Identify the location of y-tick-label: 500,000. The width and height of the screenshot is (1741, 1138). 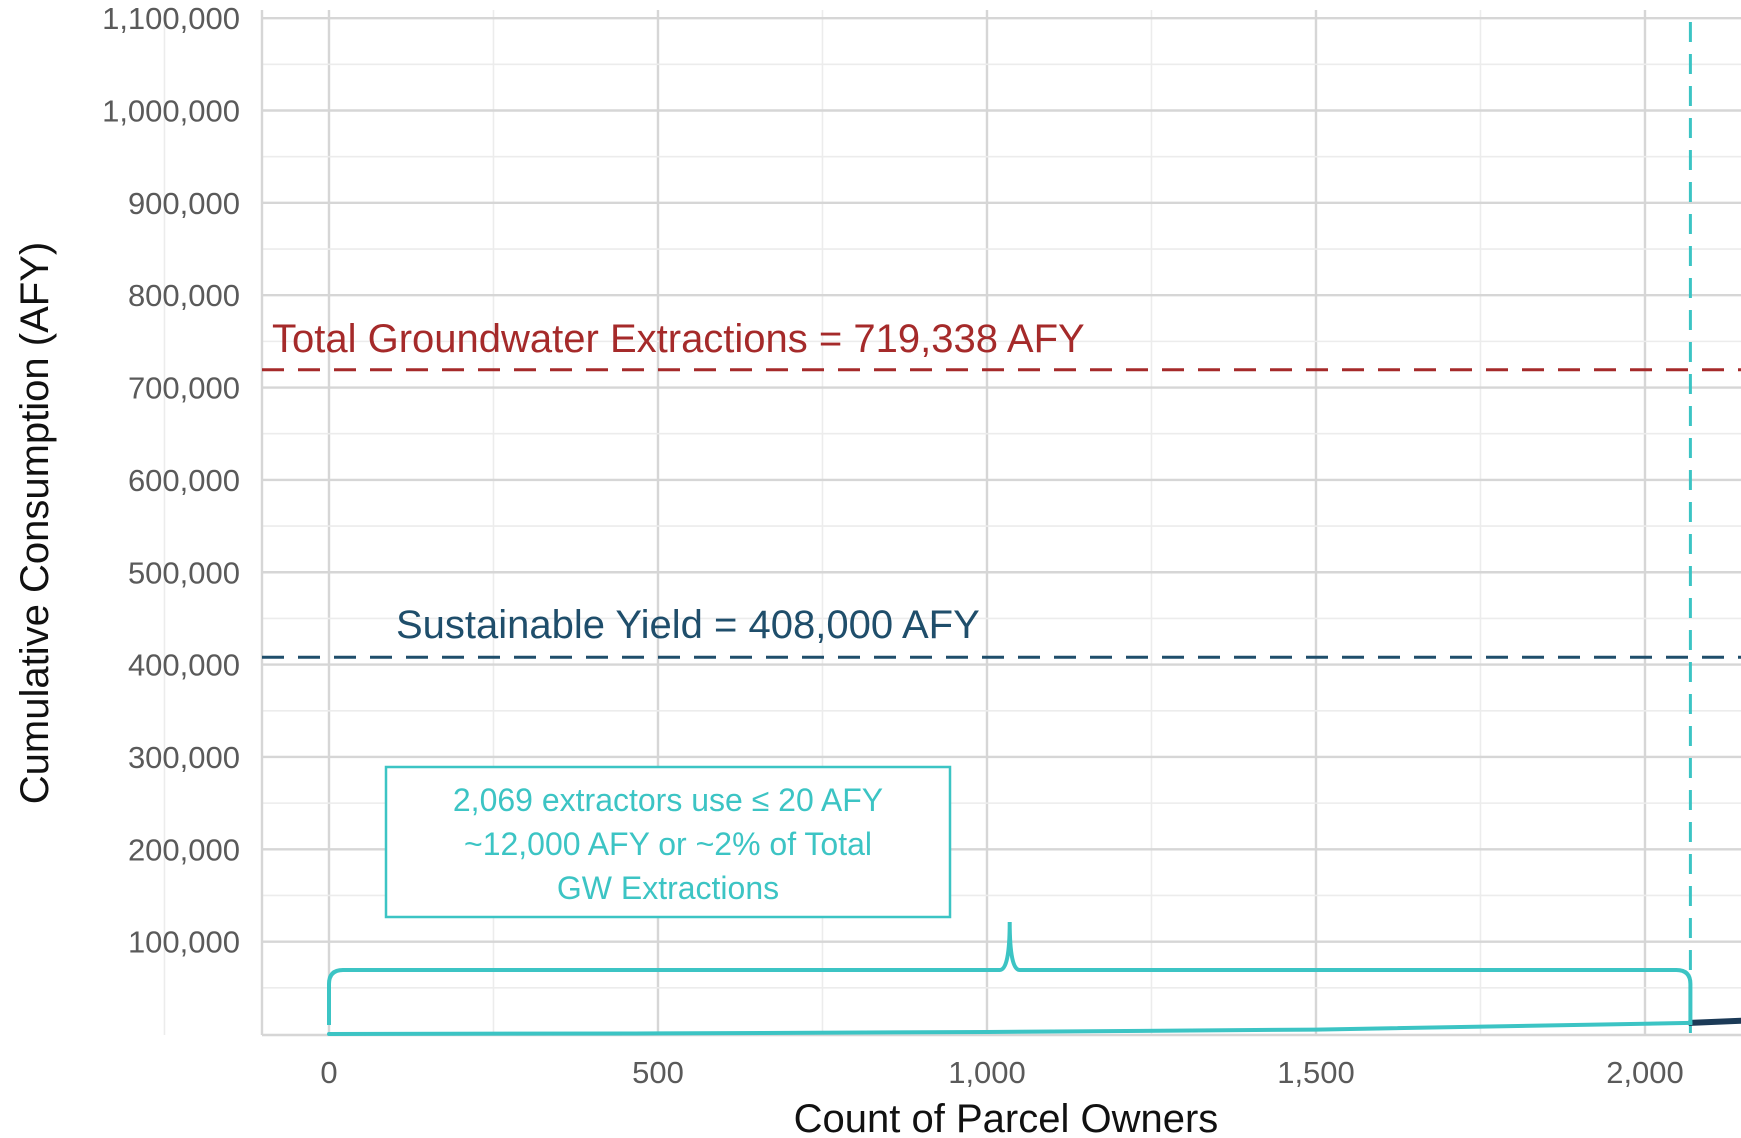
(184, 572).